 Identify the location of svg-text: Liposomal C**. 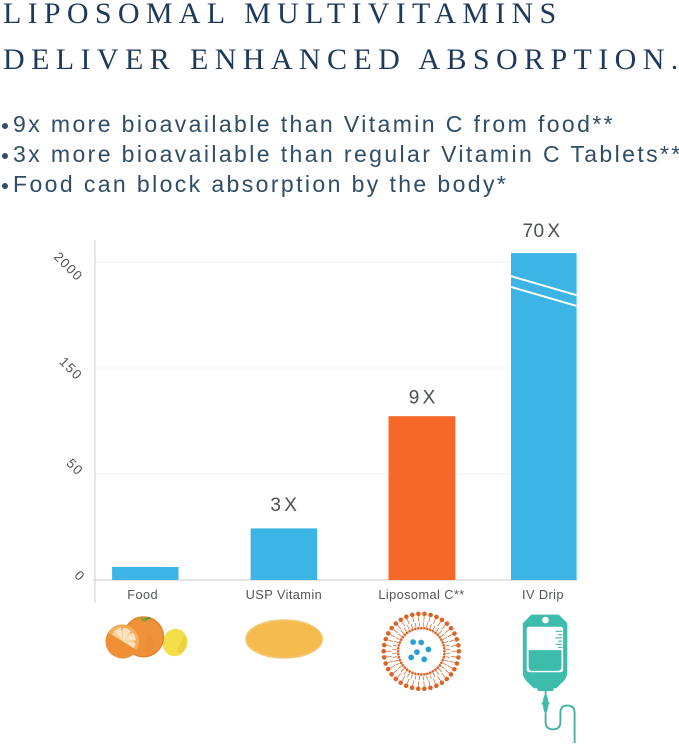
(421, 594).